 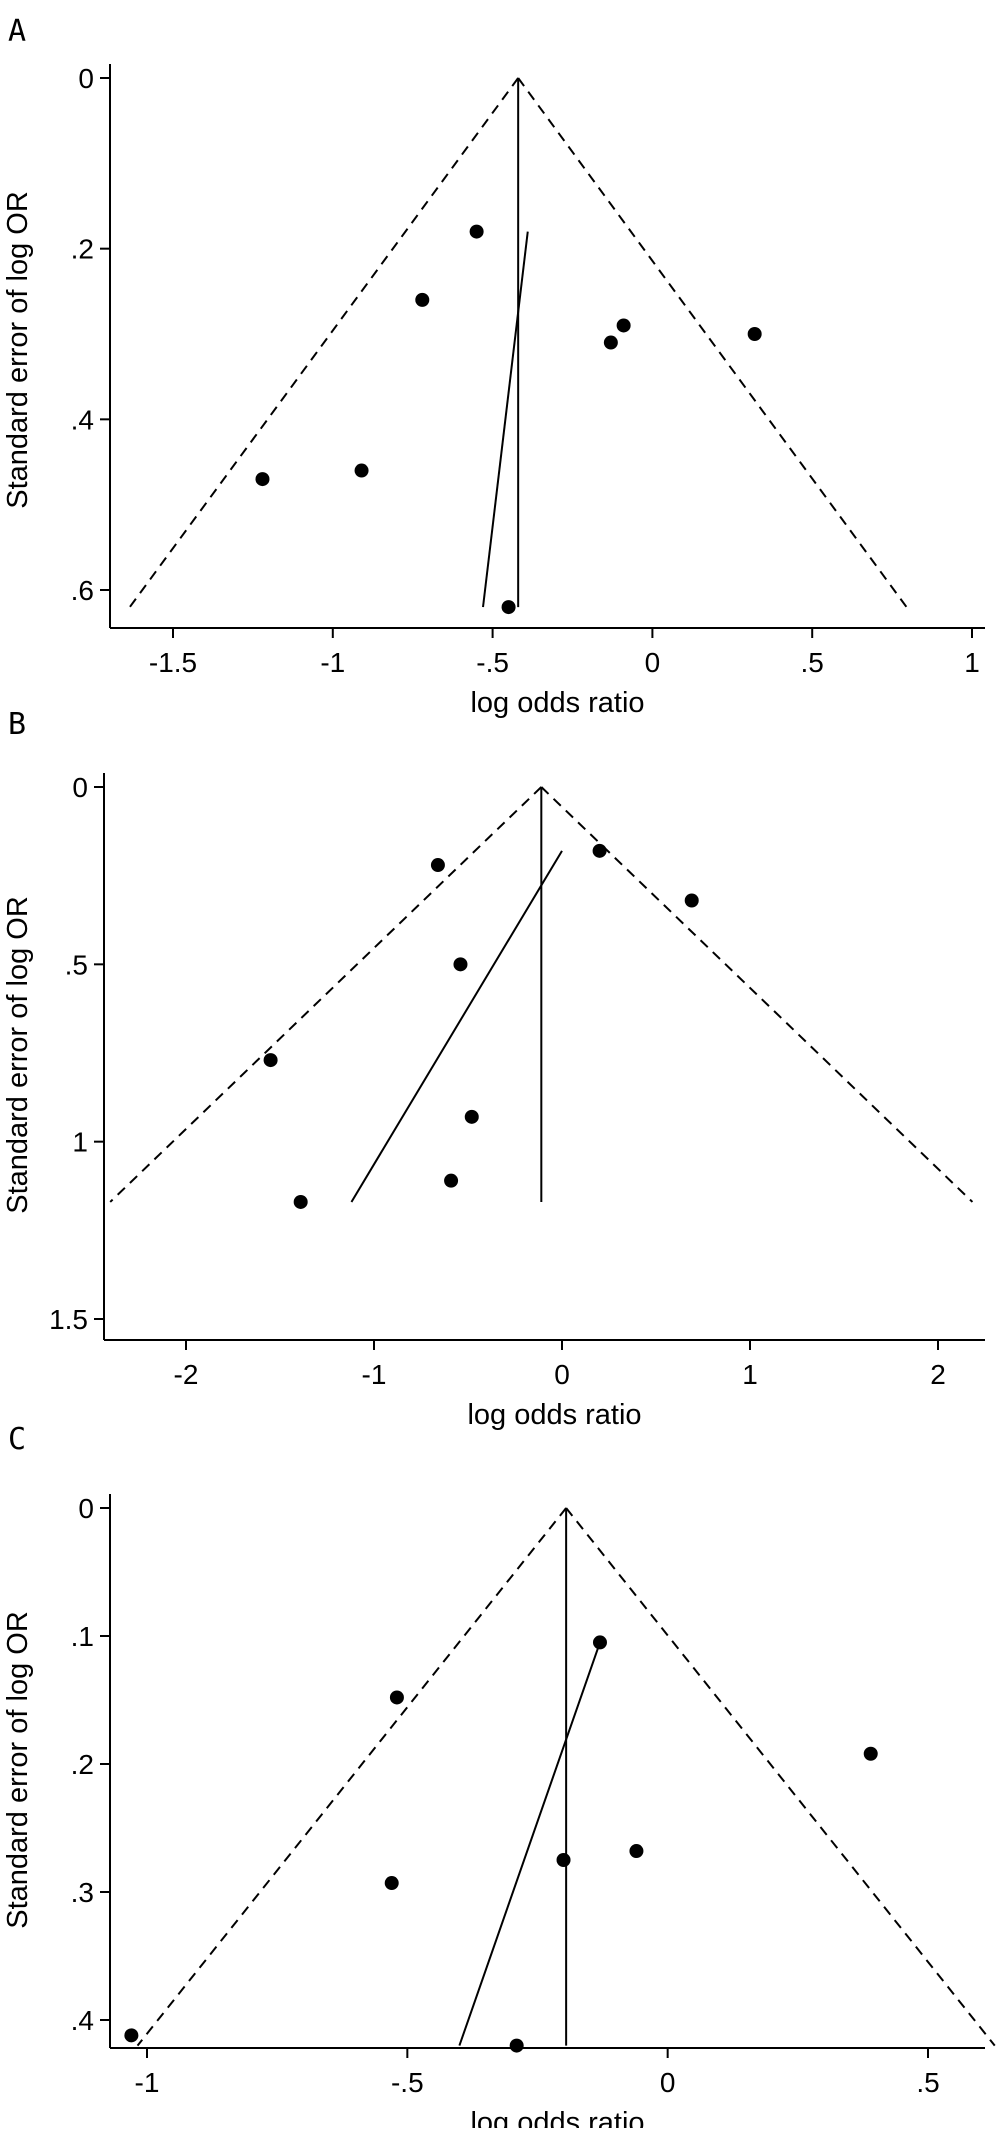 I want to click on x-tick-label: -2, so click(x=186, y=1374).